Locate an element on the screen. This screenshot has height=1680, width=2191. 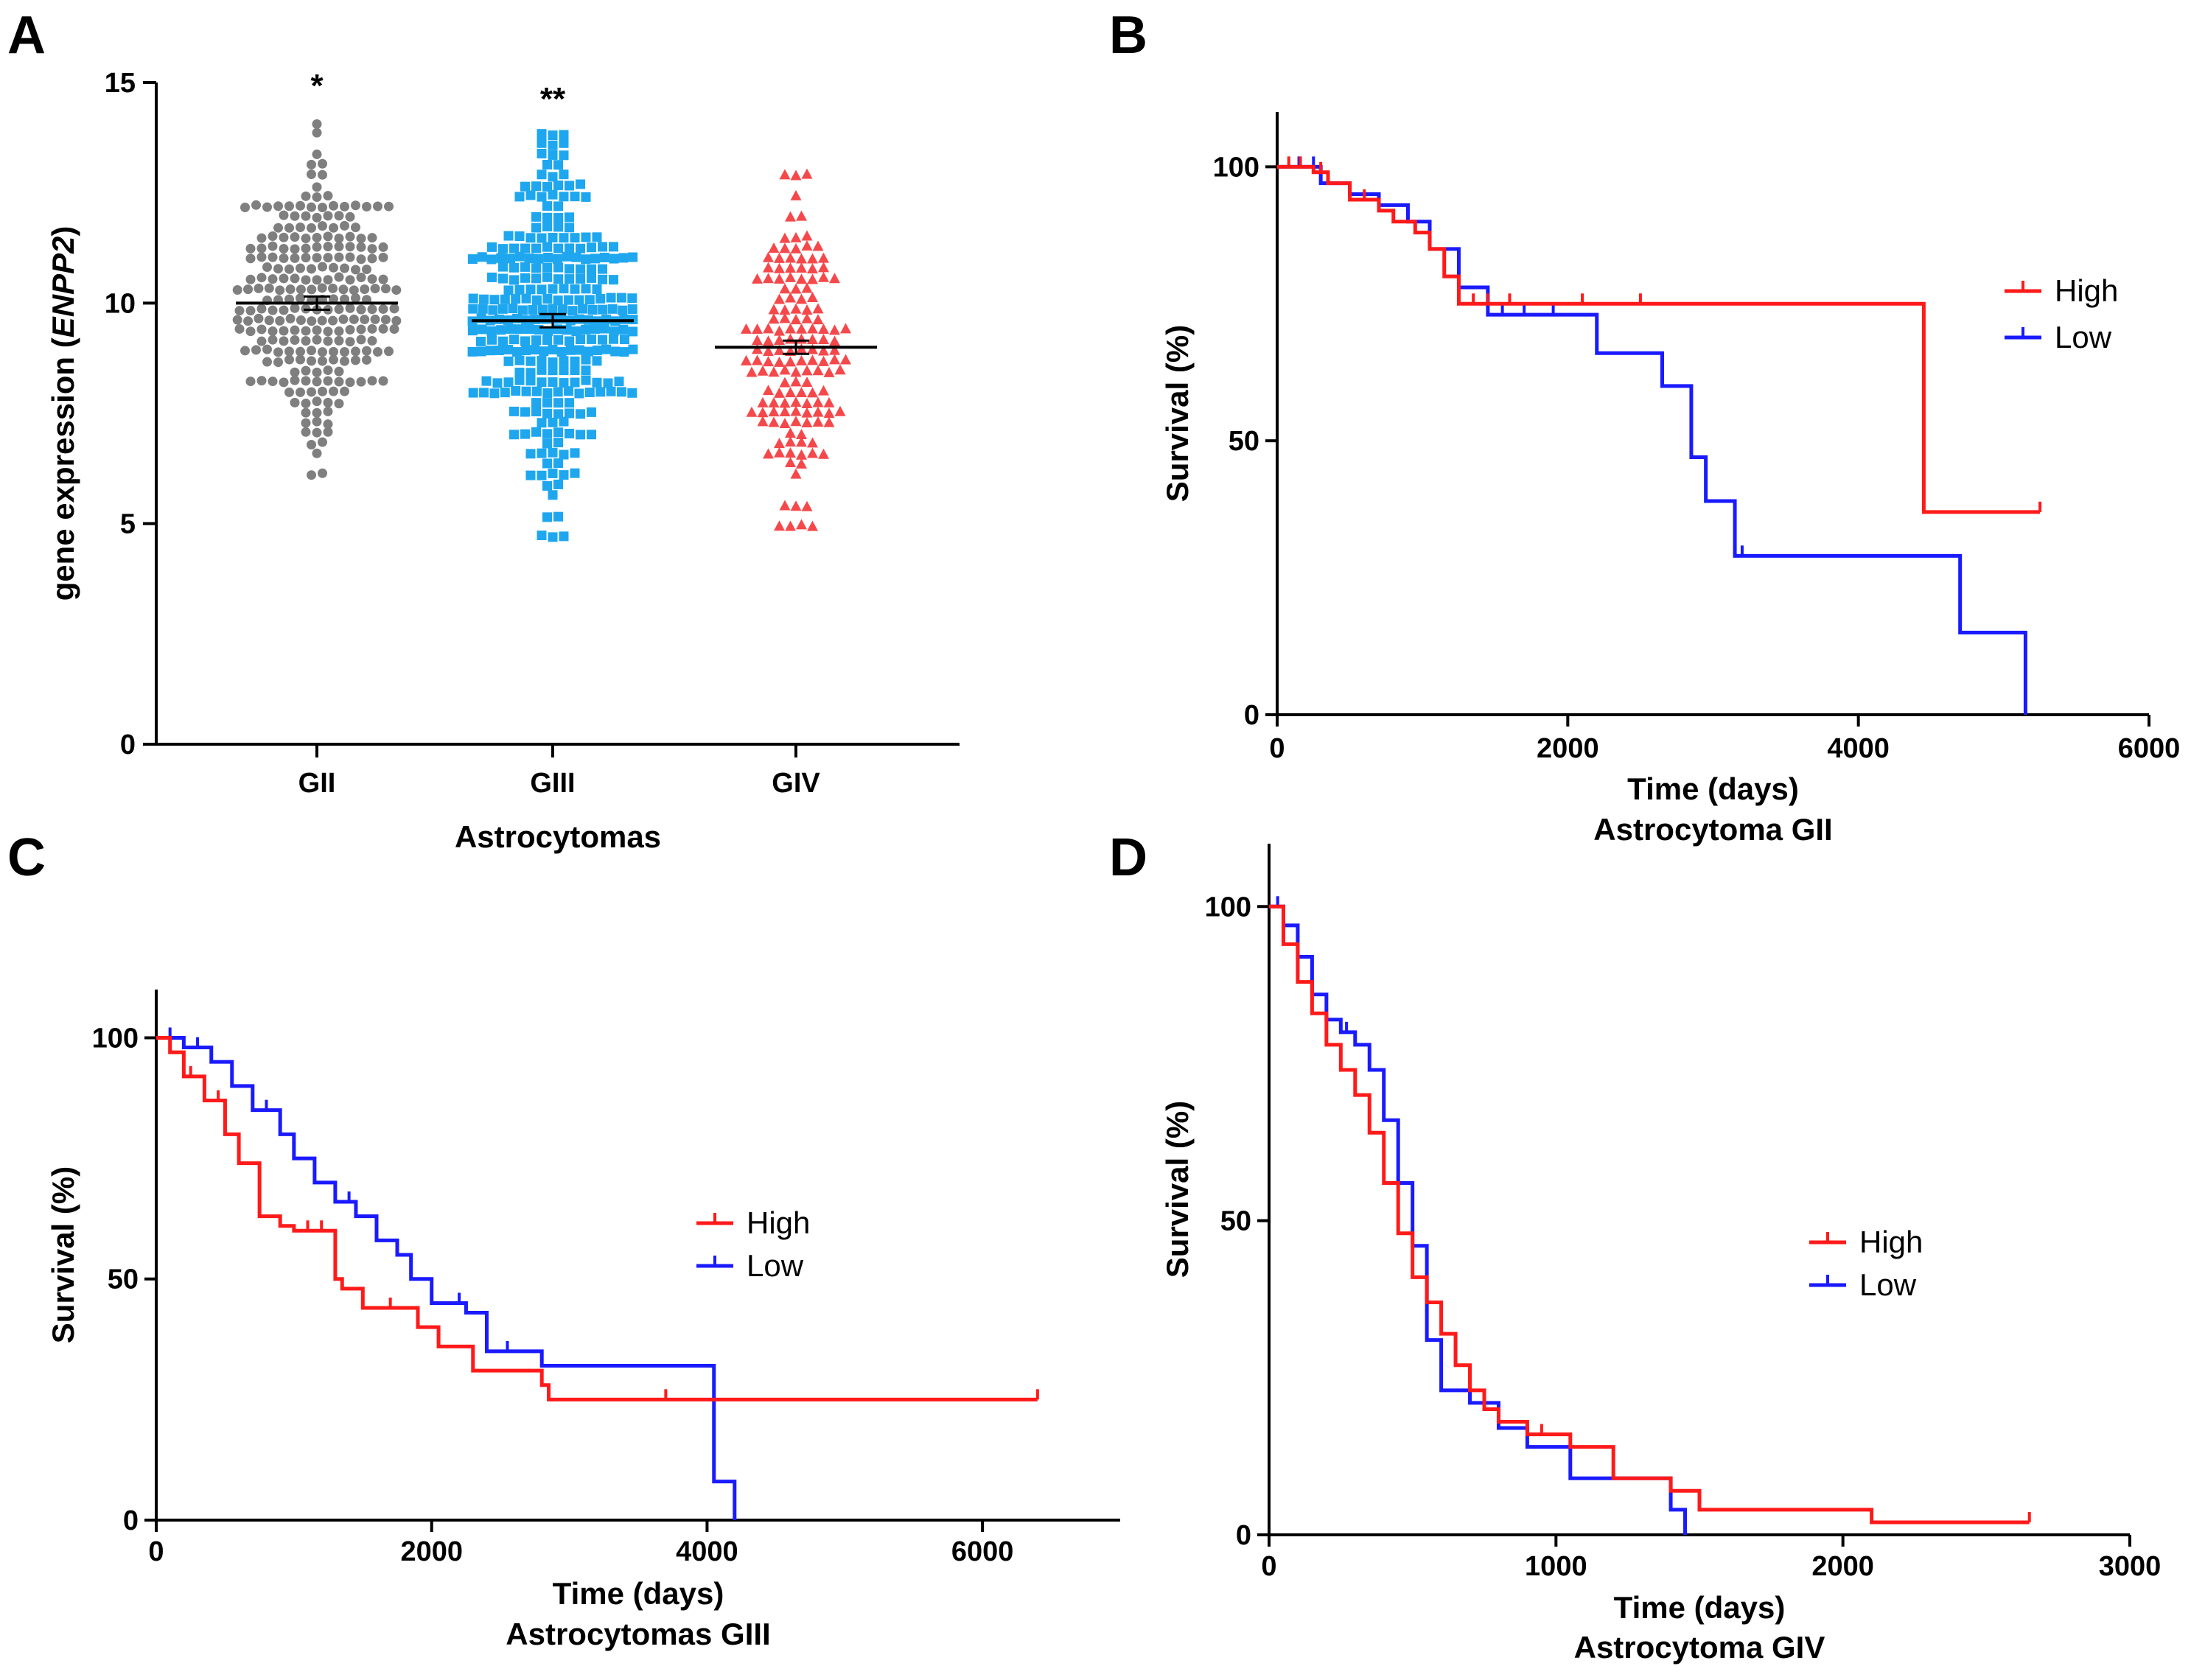
y-tick-label: 15 is located at coordinates (121, 83).